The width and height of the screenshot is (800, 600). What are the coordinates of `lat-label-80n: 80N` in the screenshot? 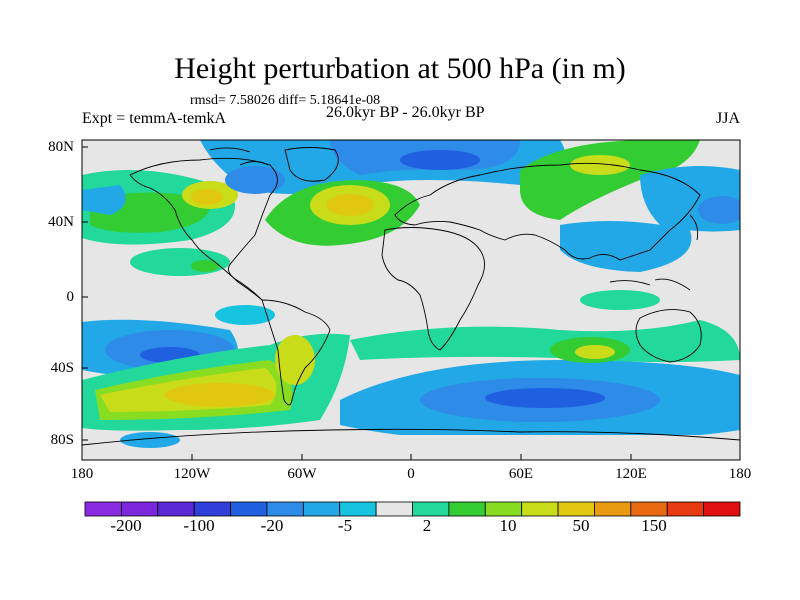 It's located at (61, 147).